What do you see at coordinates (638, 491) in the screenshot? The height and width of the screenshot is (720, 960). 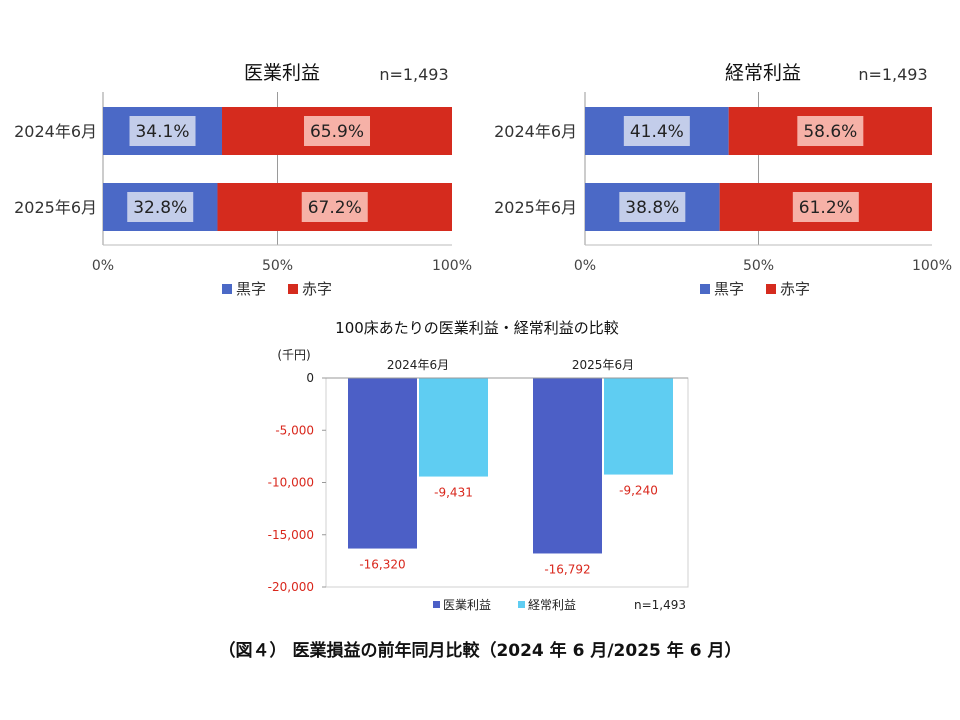 I see `data-label: -9,240` at bounding box center [638, 491].